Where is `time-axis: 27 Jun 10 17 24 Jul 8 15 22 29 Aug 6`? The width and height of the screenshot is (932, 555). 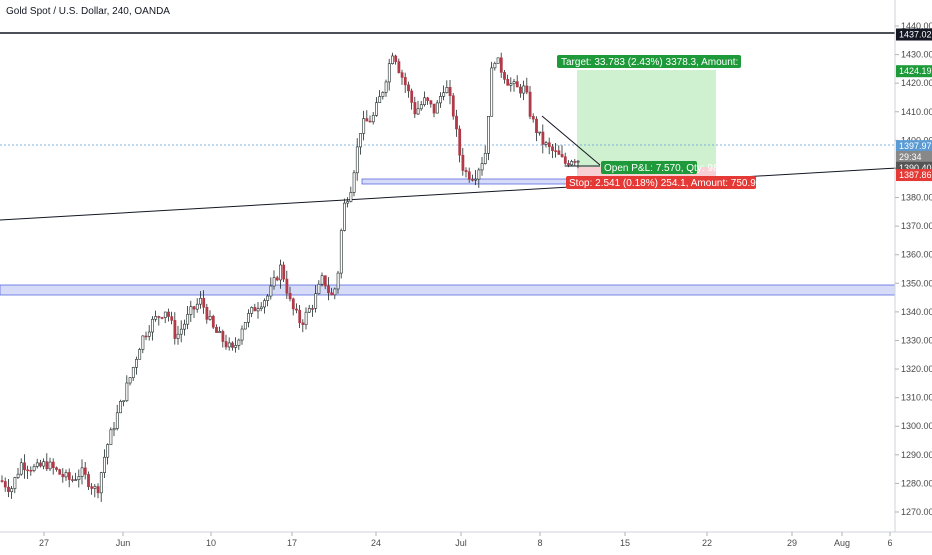
time-axis: 27 Jun 10 17 24 Jul 8 15 22 29 Aug 6 is located at coordinates (466, 540).